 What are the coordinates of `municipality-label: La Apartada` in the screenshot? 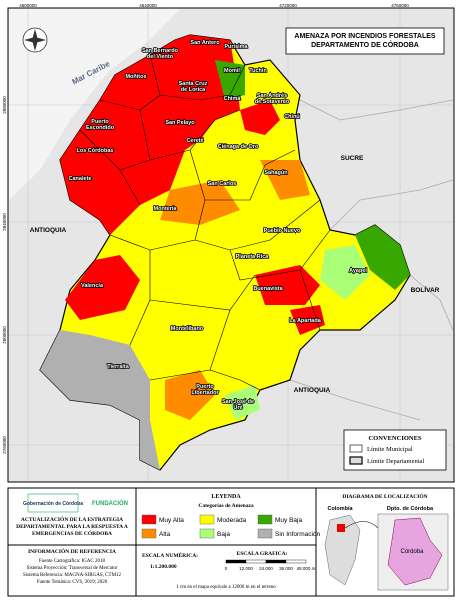 It's located at (305, 321).